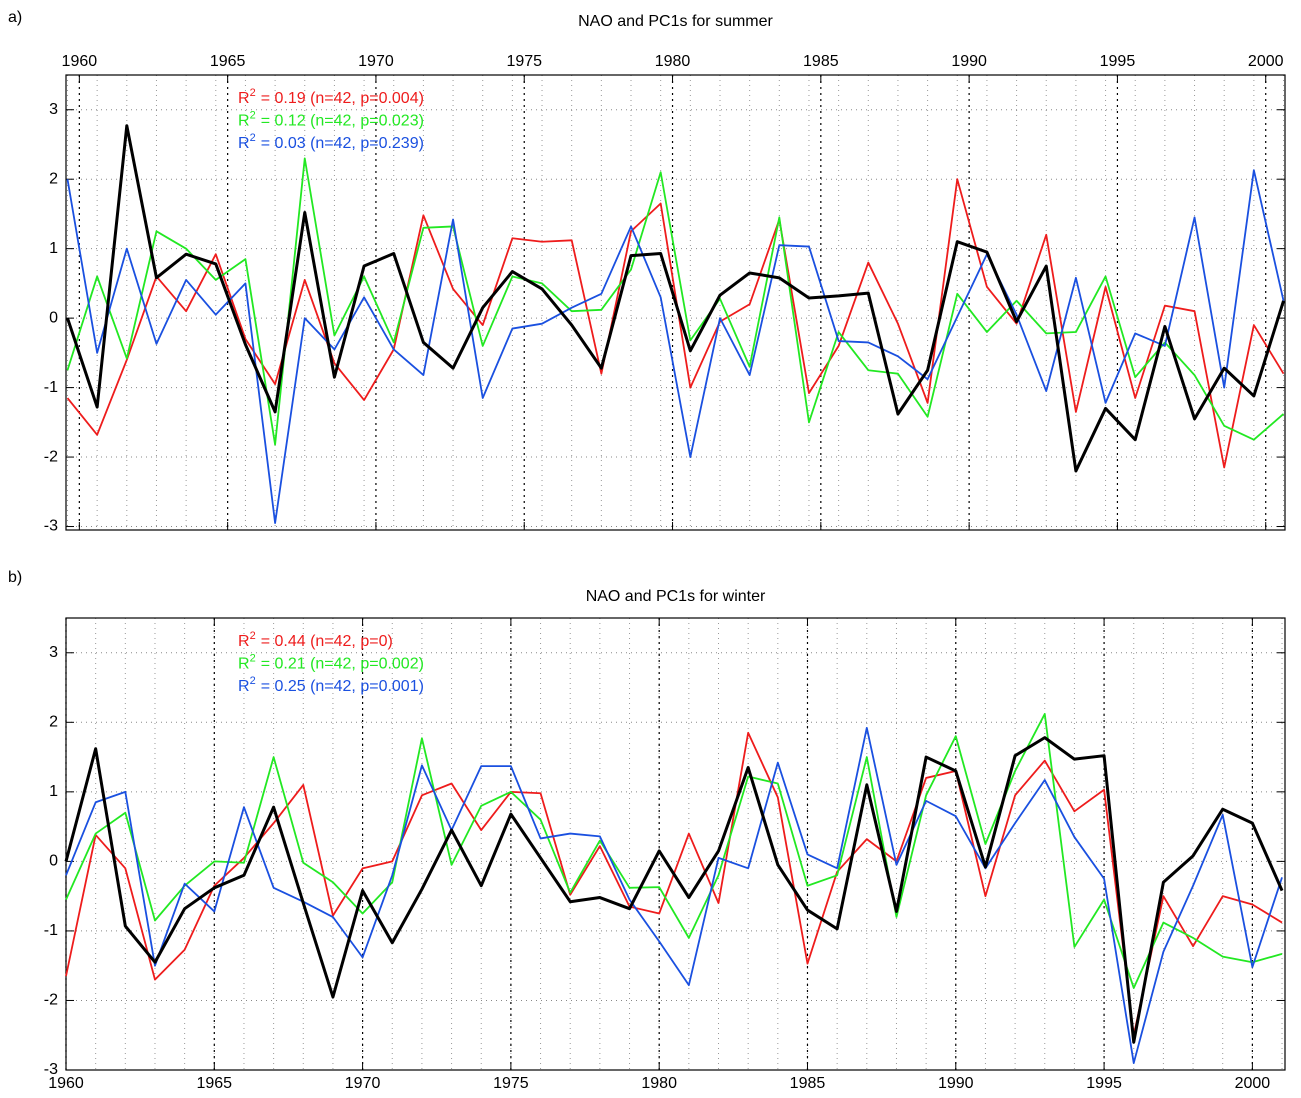 The height and width of the screenshot is (1098, 1301). I want to click on annotation: R2 = 0.25 (n=42, p=0.001), so click(331, 685).